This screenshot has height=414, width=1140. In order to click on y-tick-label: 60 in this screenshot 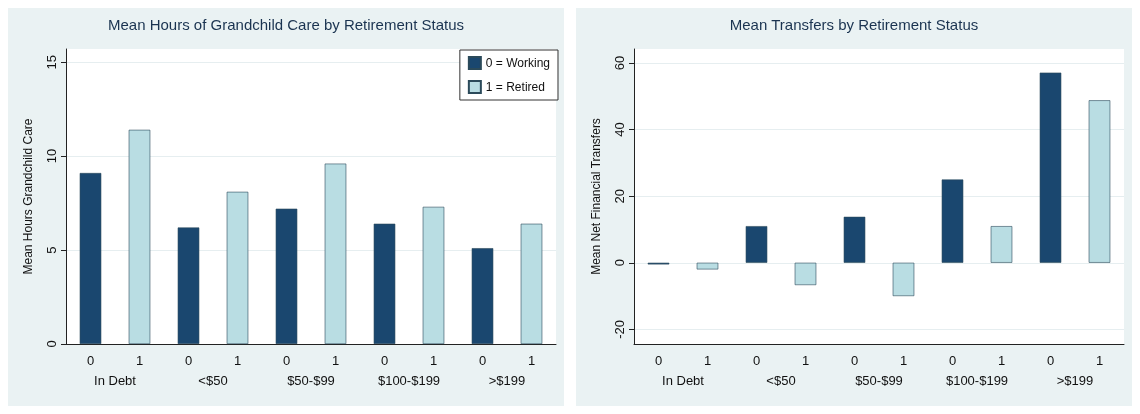, I will do `click(619, 63)`.